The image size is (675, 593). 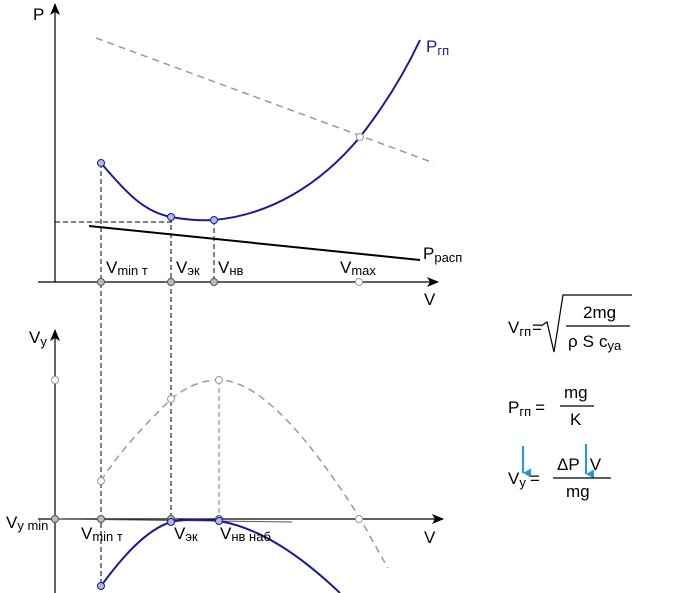 I want to click on axis-point-vek, so click(x=171, y=282).